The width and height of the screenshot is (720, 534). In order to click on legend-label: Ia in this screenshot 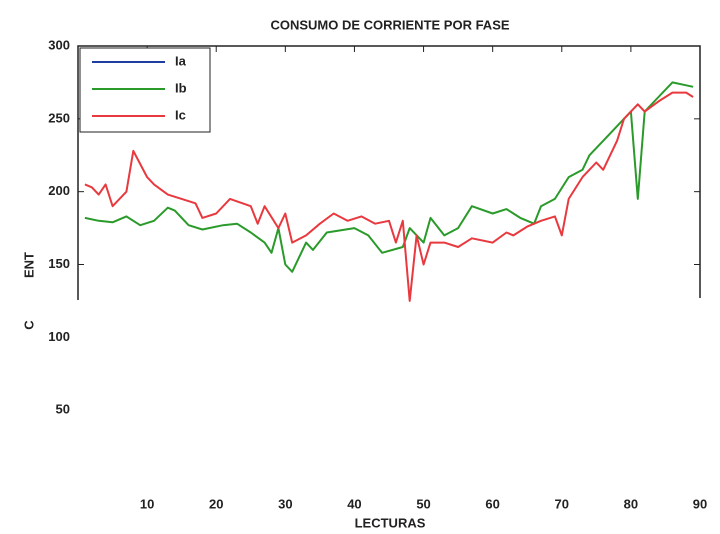, I will do `click(181, 60)`.